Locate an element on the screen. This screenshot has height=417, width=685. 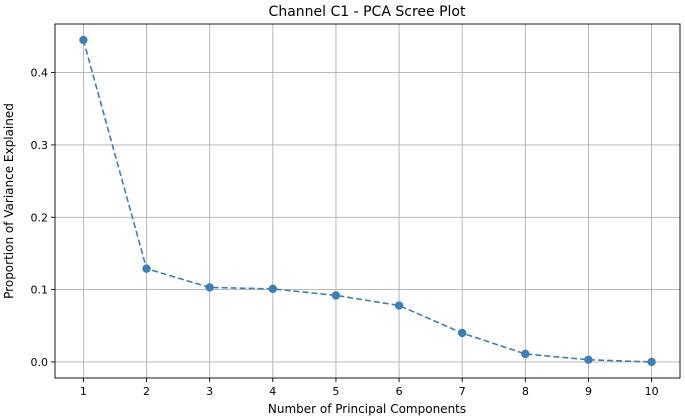
x-tick-label: 10 is located at coordinates (652, 391).